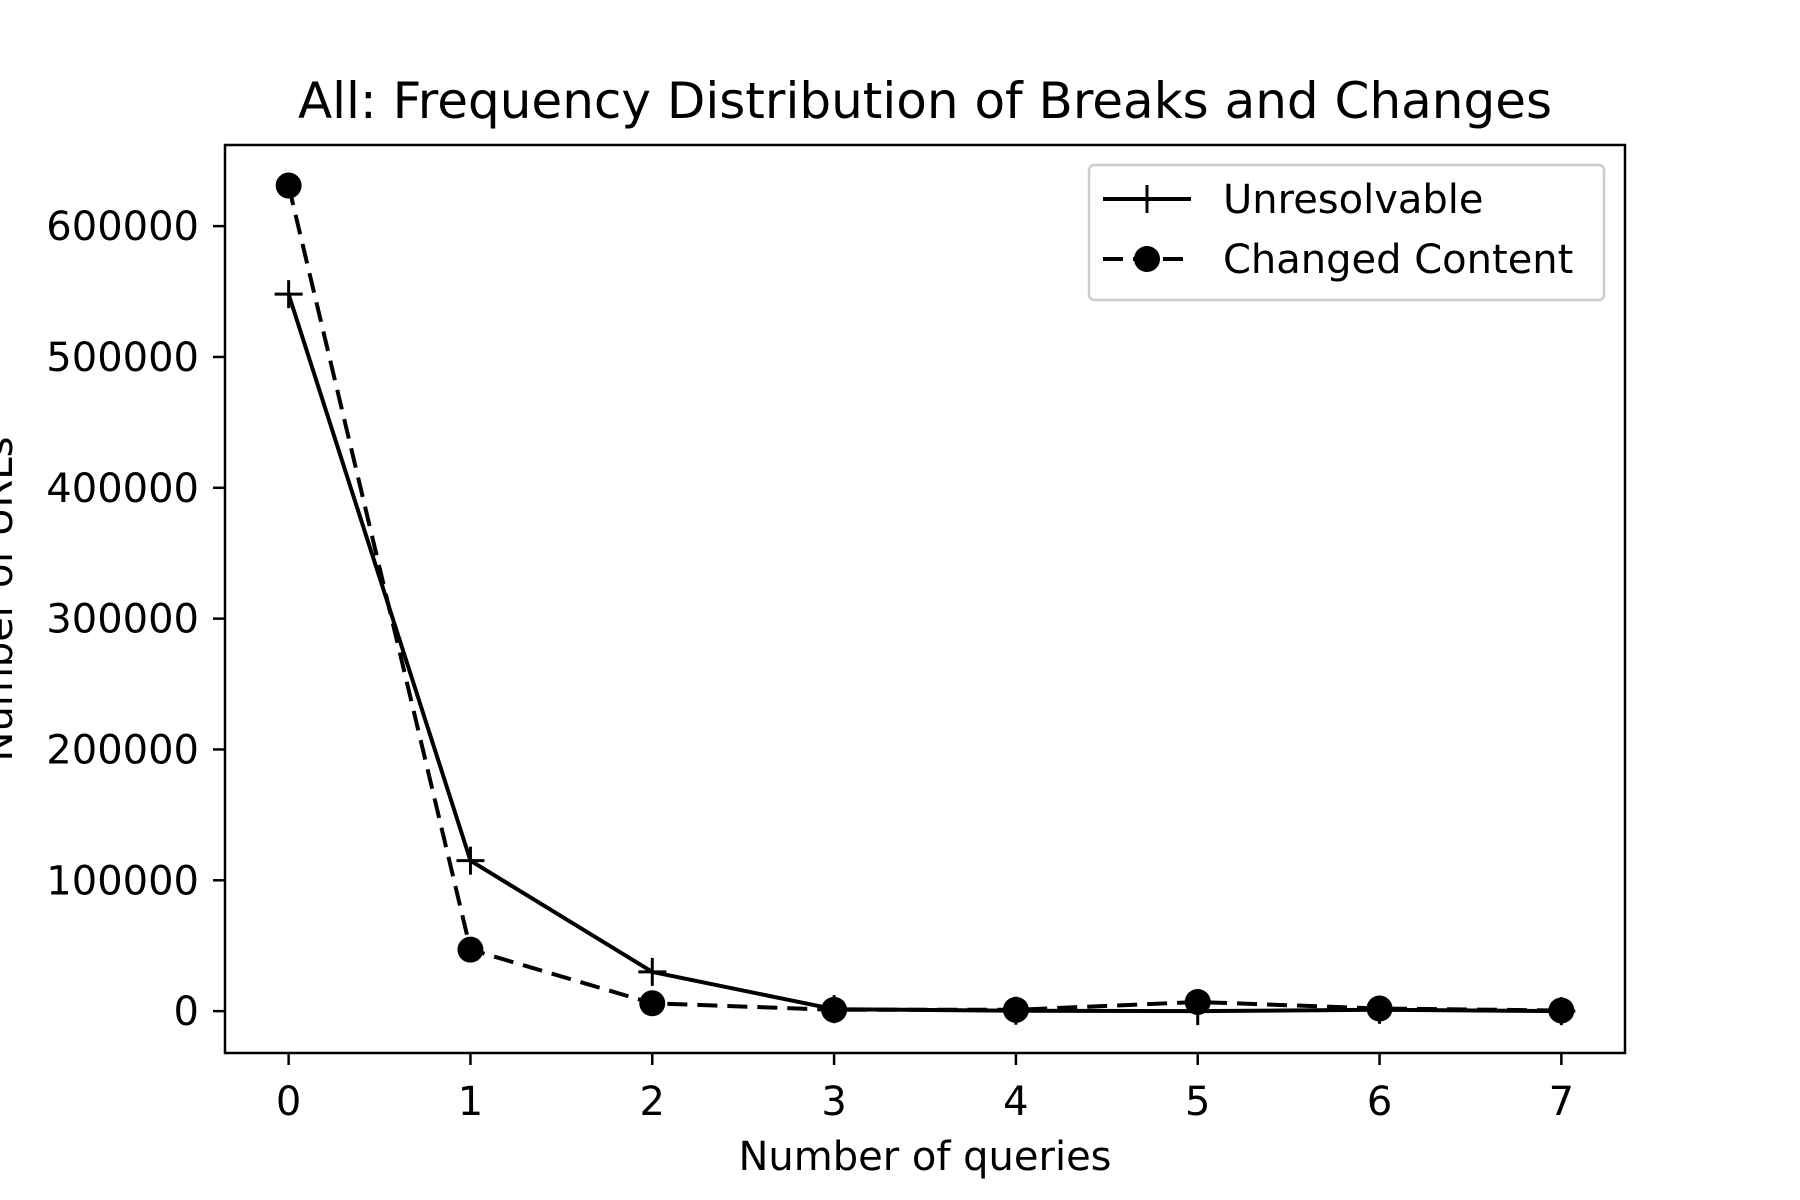 The width and height of the screenshot is (1800, 1200). Describe the element at coordinates (122, 881) in the screenshot. I see `y-tick-label: 100000` at that location.